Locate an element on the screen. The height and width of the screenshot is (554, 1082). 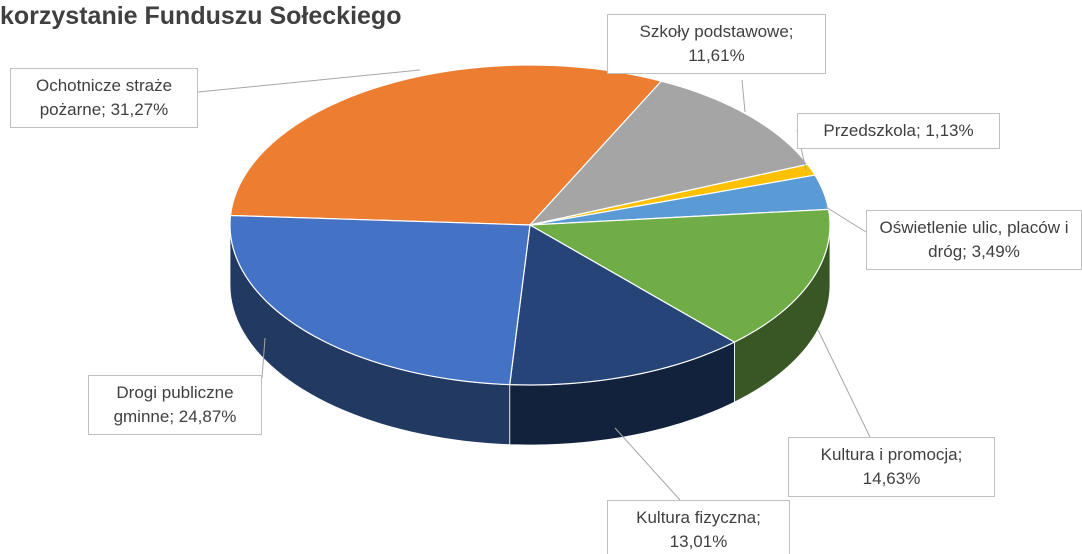
data-label: Kultura fizyczna; 13,01% is located at coordinates (698, 527).